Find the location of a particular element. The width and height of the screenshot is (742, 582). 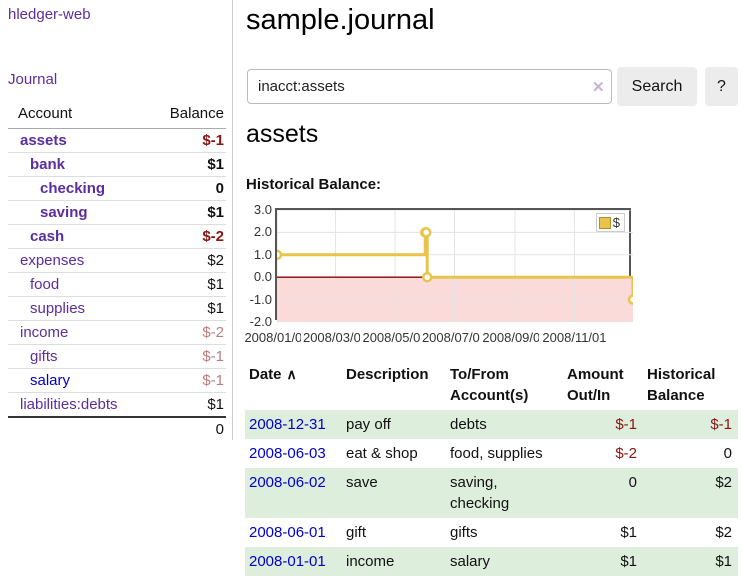

transaction-row: 2008-06-01 gift gifts $1 $2 is located at coordinates (491, 532).